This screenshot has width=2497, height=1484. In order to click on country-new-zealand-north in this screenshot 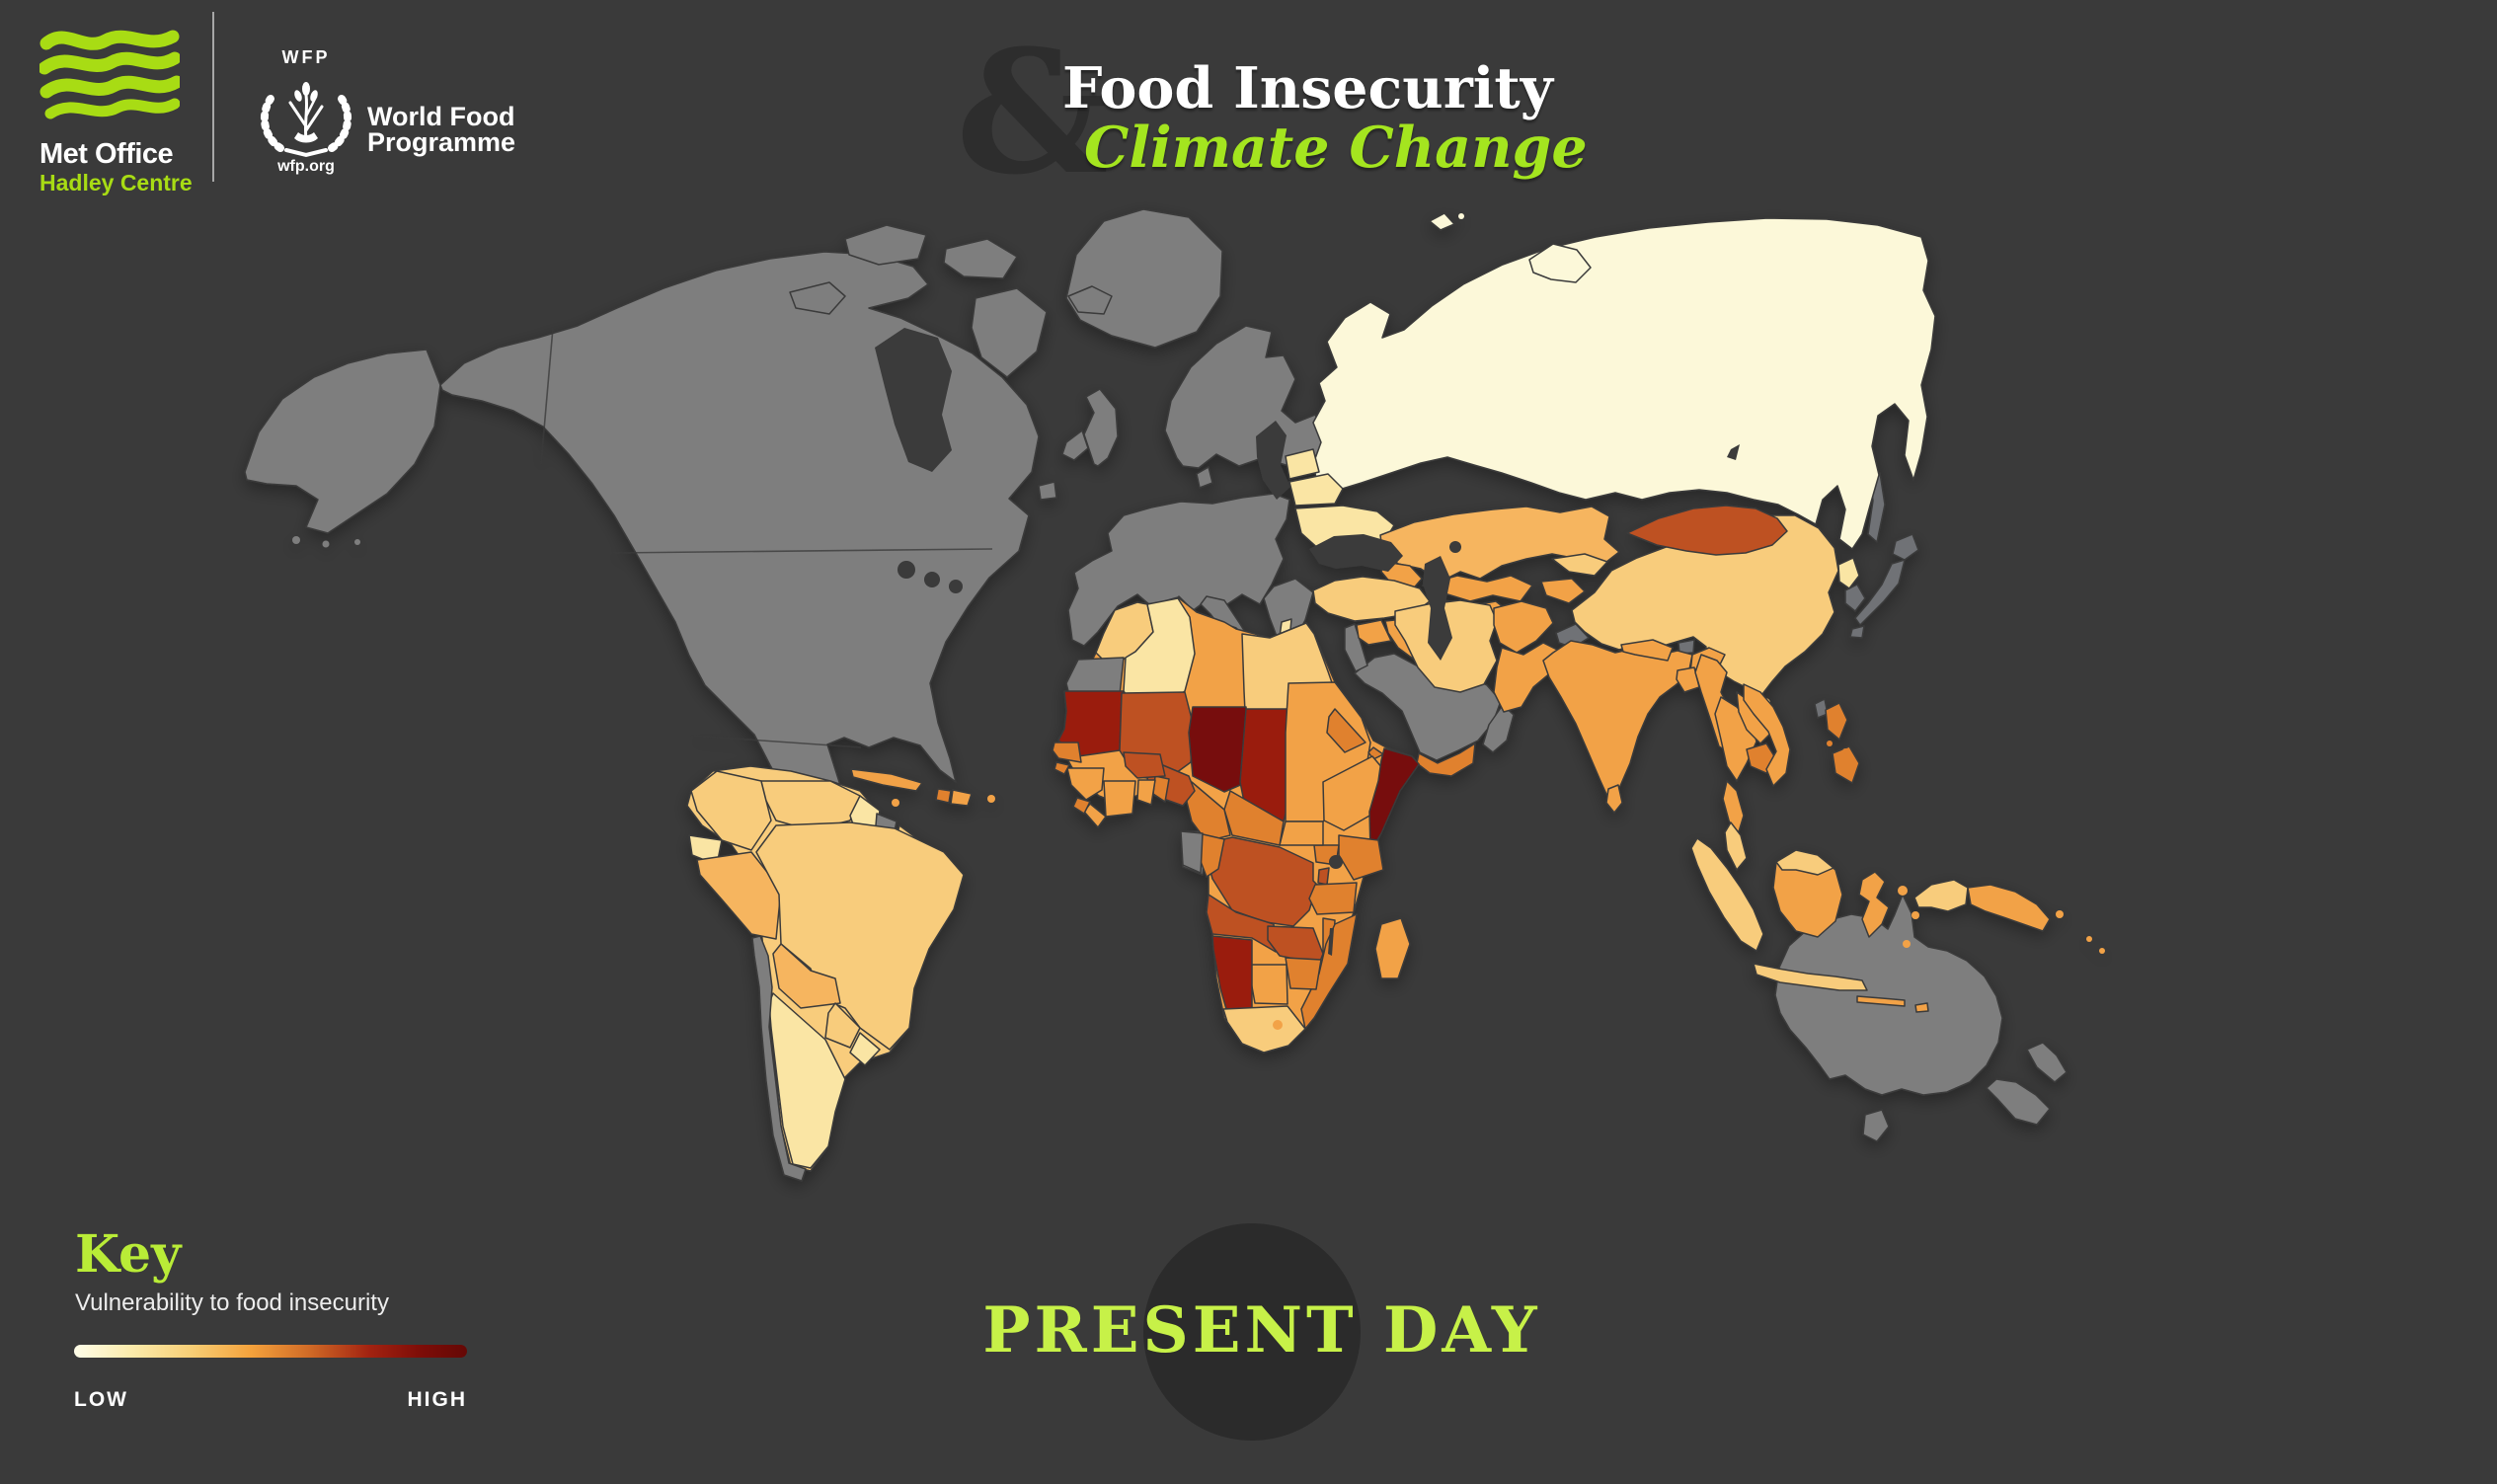, I will do `click(2047, 1063)`.